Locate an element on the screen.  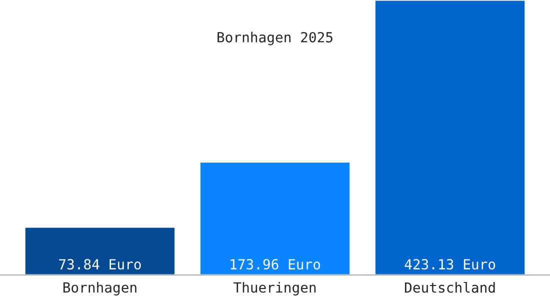
x-tick-label: Deutschland is located at coordinates (449, 287).